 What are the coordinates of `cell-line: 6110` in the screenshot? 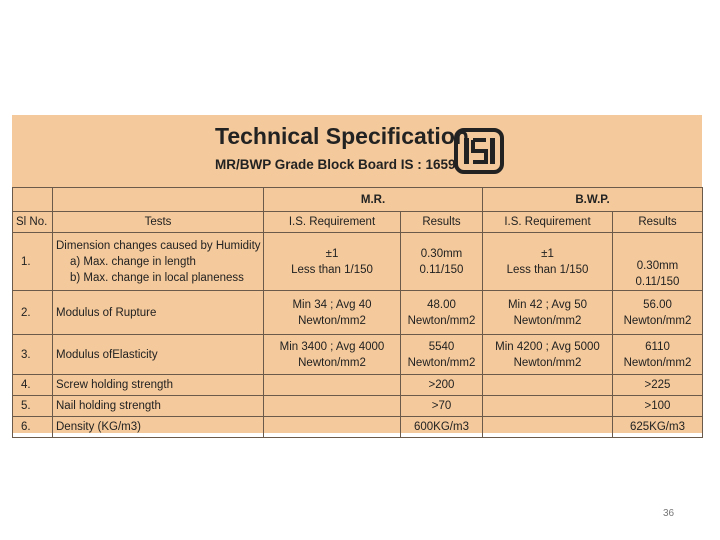 It's located at (657, 346).